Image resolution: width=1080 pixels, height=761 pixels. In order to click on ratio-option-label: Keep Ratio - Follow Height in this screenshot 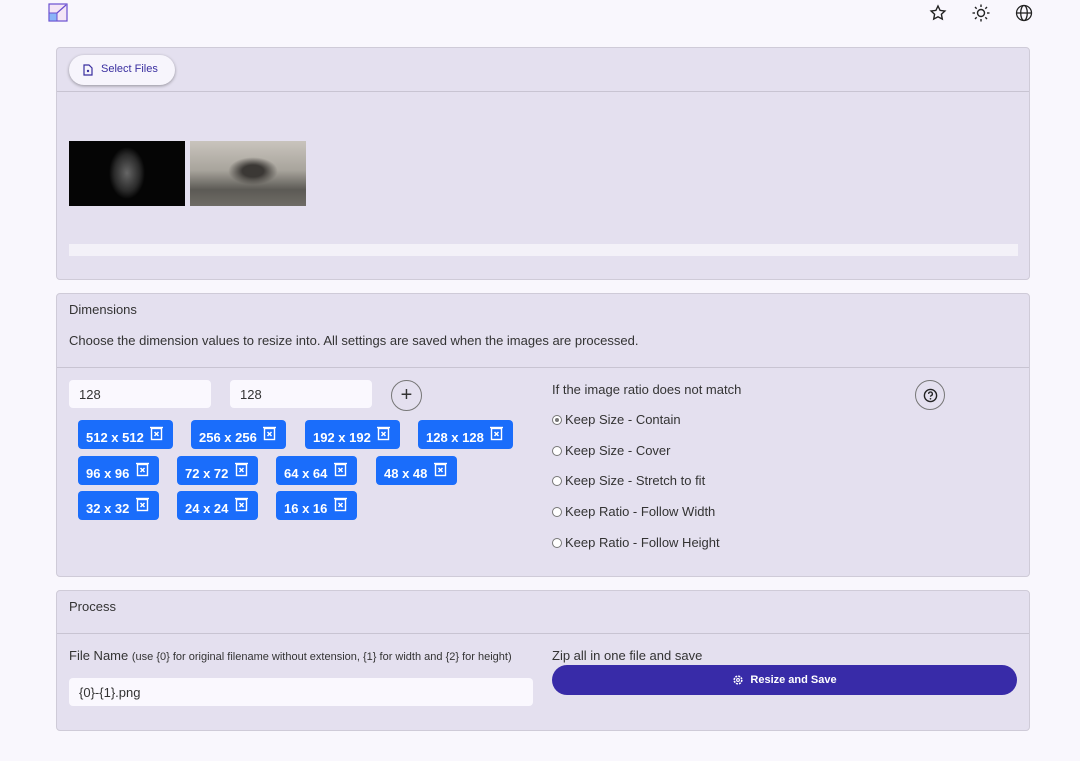, I will do `click(642, 542)`.